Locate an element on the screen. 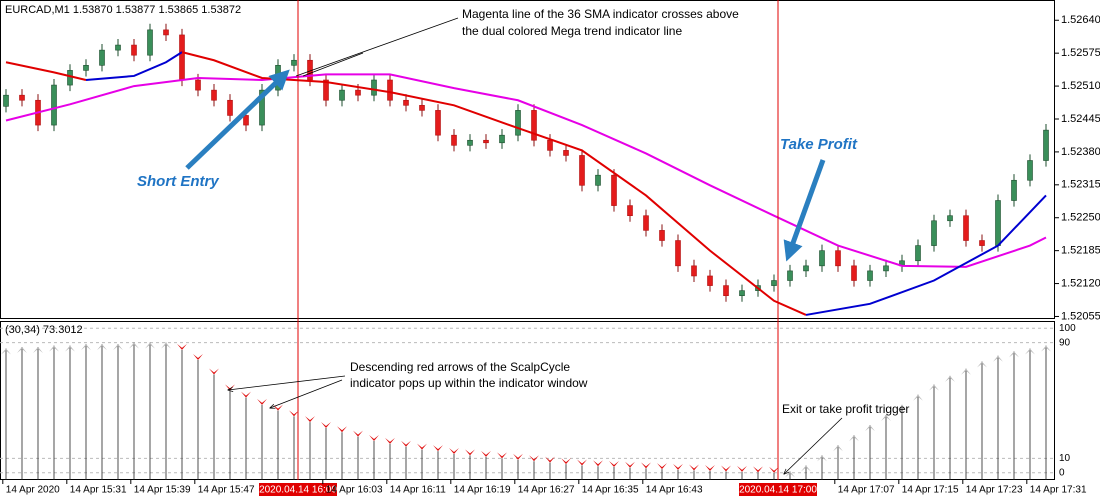  profit-arrow is located at coordinates (804, 210).